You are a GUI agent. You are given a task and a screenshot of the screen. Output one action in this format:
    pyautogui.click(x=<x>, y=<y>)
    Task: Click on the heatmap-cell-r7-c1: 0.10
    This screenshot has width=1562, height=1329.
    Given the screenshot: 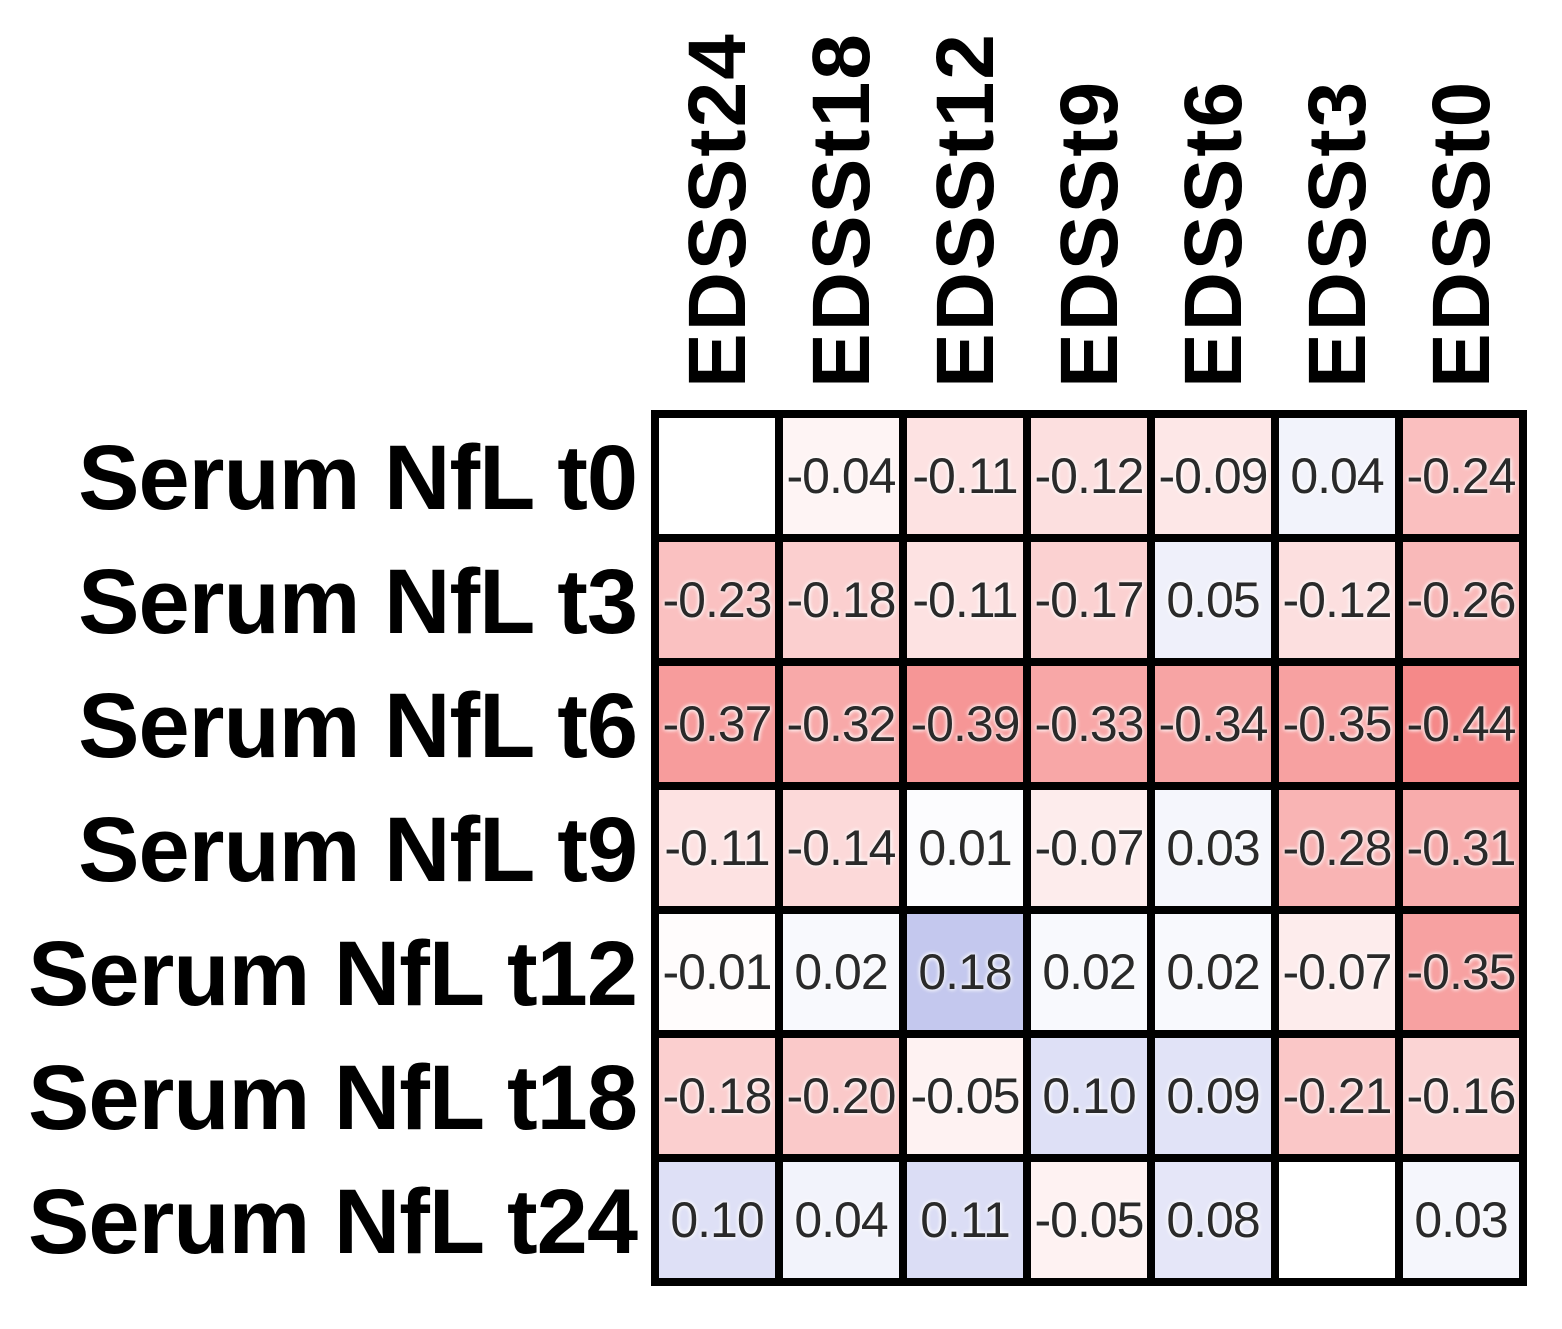 What is the action you would take?
    pyautogui.click(x=717, y=1220)
    